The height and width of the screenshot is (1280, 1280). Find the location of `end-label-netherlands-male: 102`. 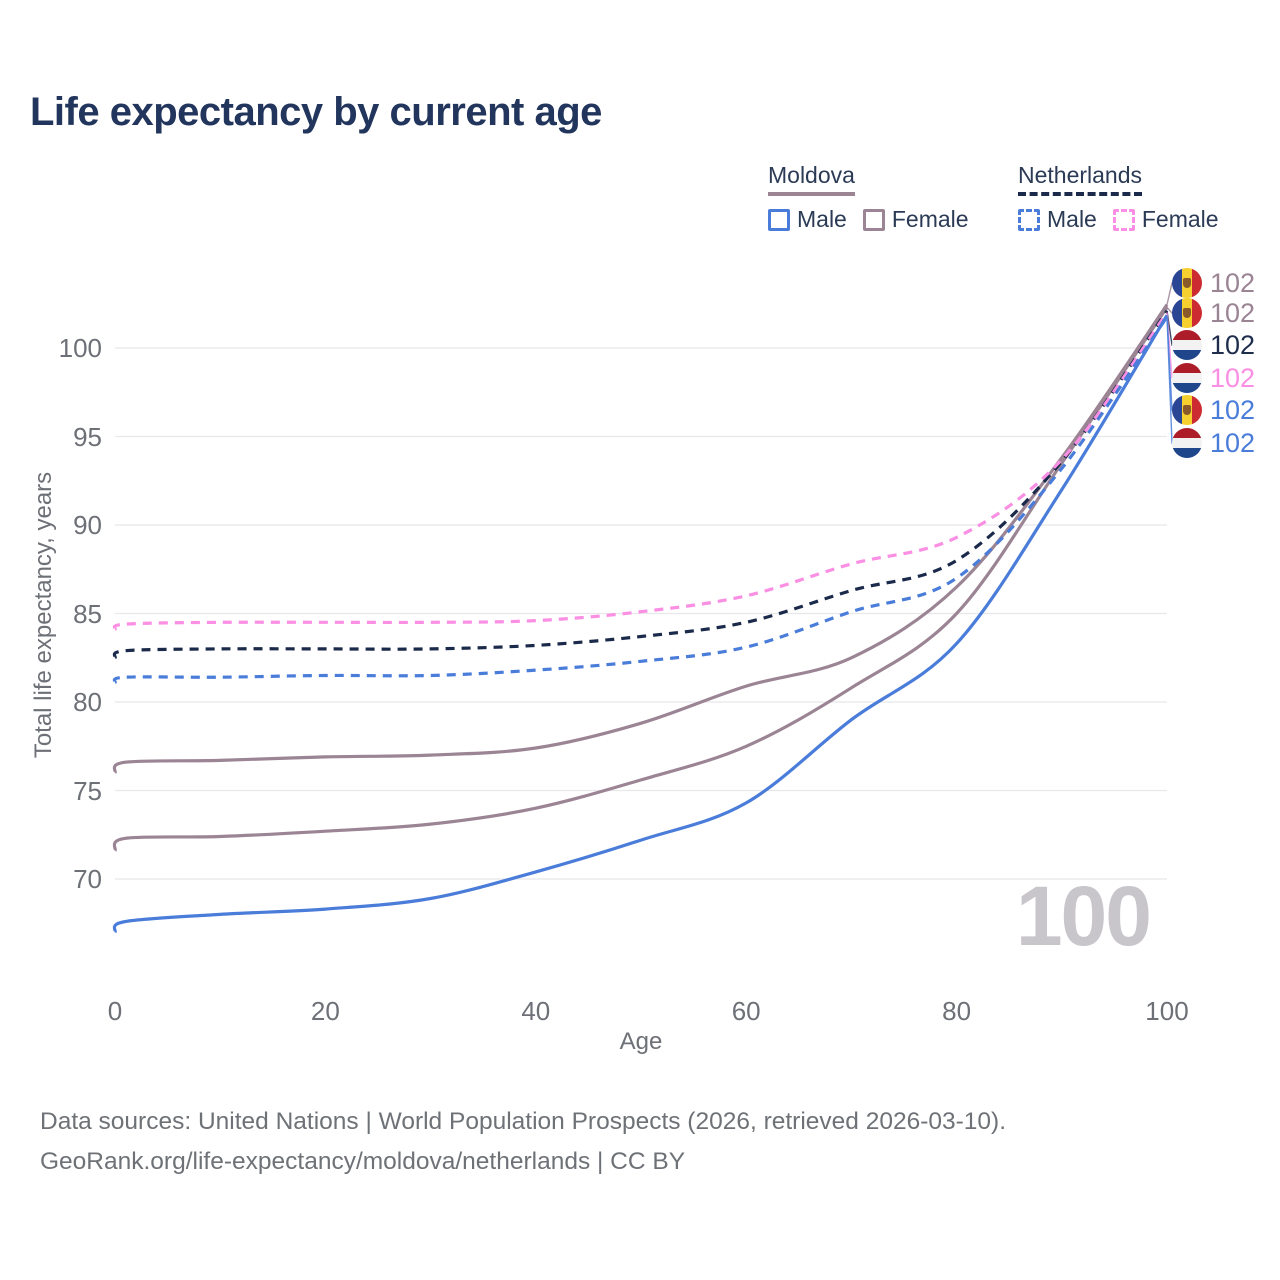

end-label-netherlands-male: 102 is located at coordinates (1213, 443).